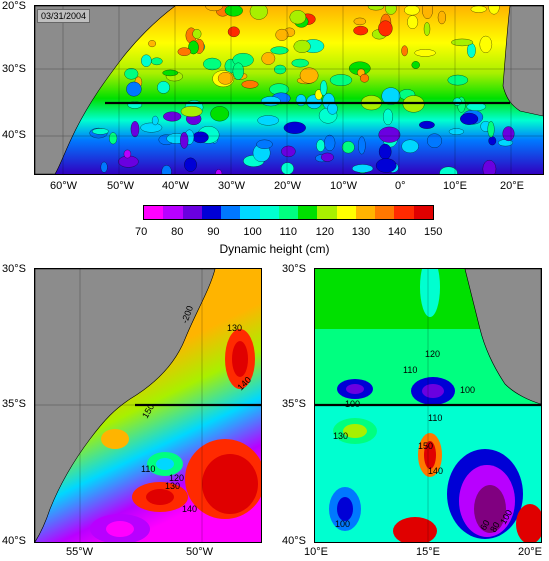 Image resolution: width=549 pixels, height=561 pixels. Describe the element at coordinates (502, 337) in the screenshot. I see `africa-coast` at that location.